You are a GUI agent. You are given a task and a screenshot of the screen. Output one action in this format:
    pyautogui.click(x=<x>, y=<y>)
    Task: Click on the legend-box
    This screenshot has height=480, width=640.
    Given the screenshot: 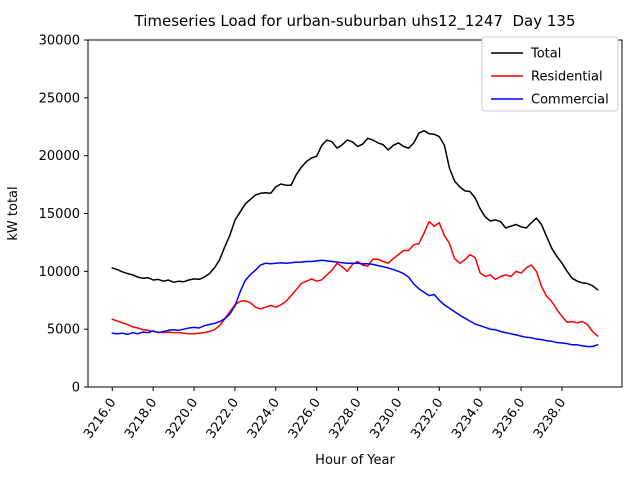 What is the action you would take?
    pyautogui.click(x=550, y=74)
    